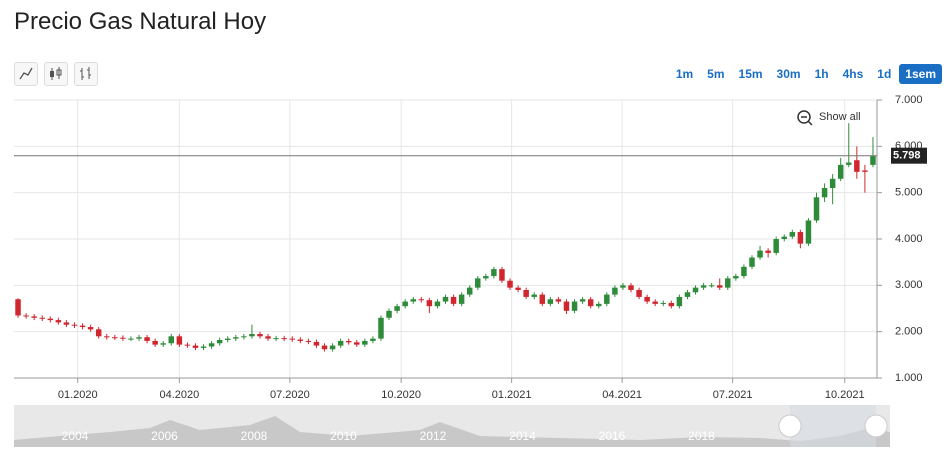 The image size is (948, 458). What do you see at coordinates (920, 74) in the screenshot?
I see `interval-button: 1sem` at bounding box center [920, 74].